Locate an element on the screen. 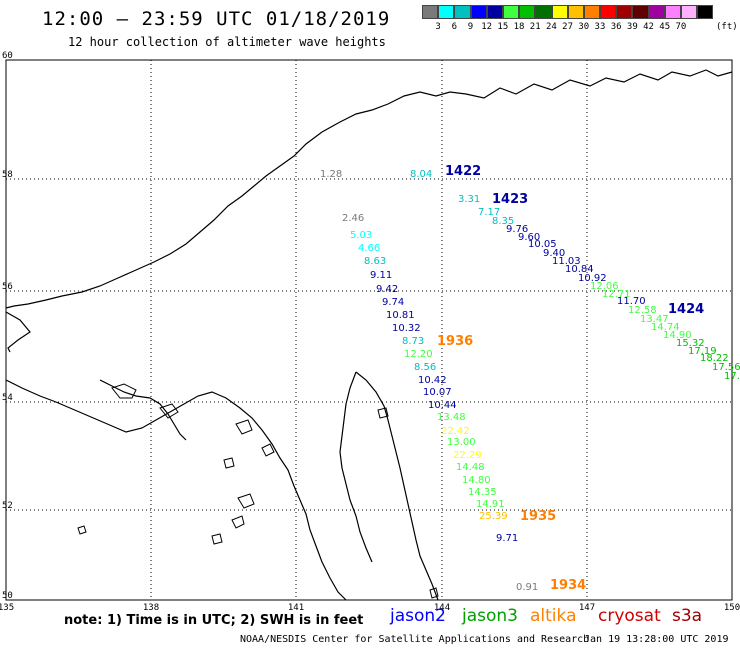 The height and width of the screenshot is (650, 740). wave-height-value: 13.47 is located at coordinates (654, 319).